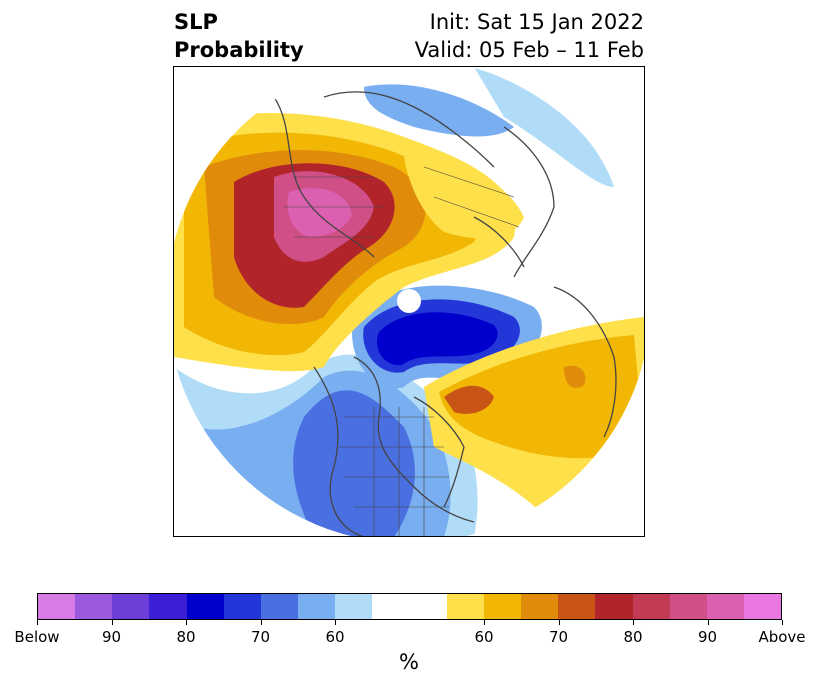 The height and width of the screenshot is (686, 819). I want to click on colorbar, so click(409, 606).